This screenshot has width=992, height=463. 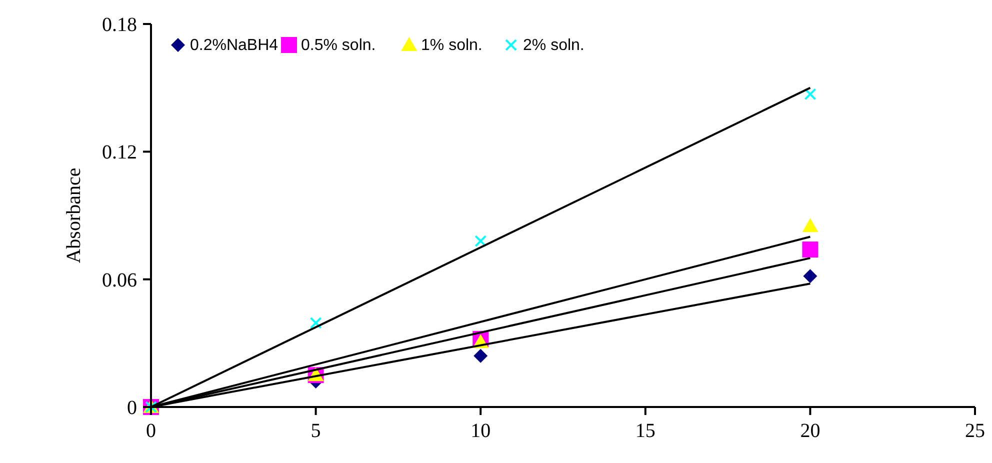 I want to click on y-tick-label: 0, so click(x=132, y=408).